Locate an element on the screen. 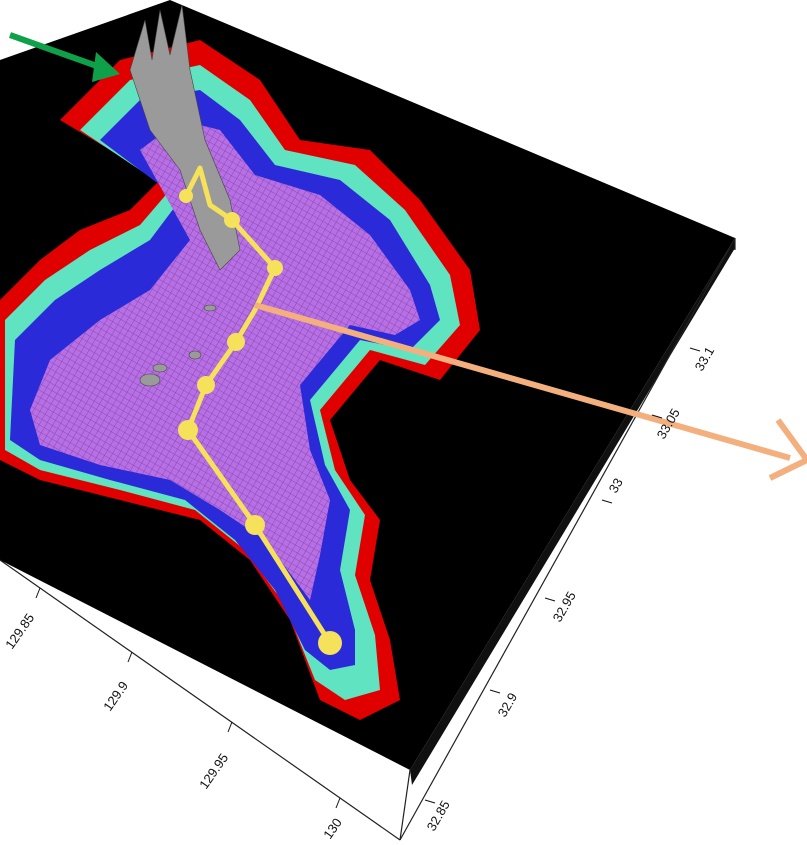 The height and width of the screenshot is (845, 807). x-tick-label: 129.85 is located at coordinates (19, 631).